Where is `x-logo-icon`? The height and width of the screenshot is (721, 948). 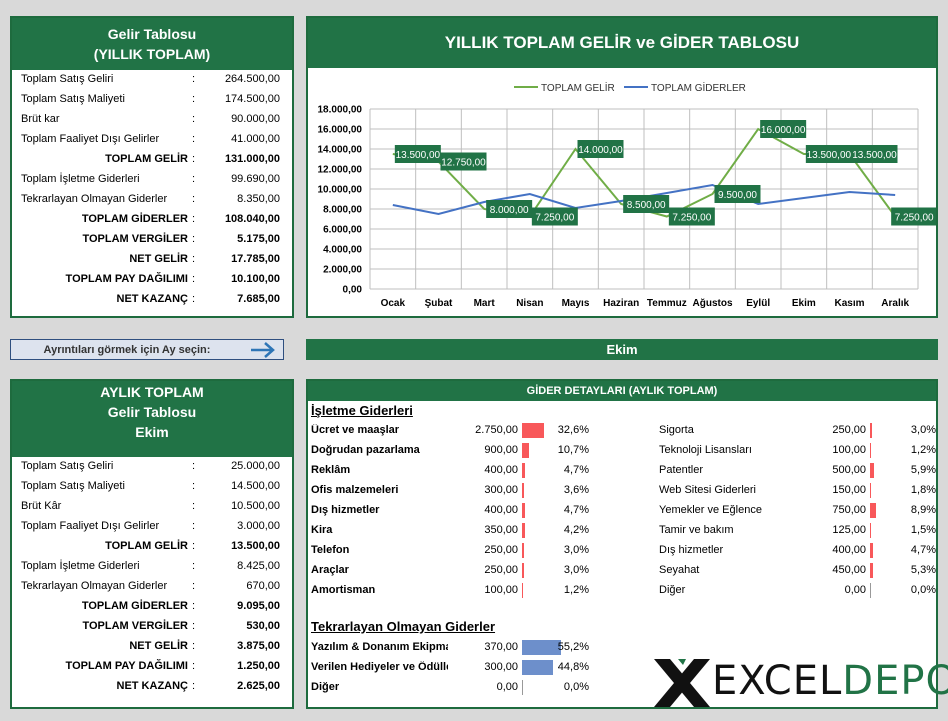
x-logo-icon is located at coordinates (682, 683).